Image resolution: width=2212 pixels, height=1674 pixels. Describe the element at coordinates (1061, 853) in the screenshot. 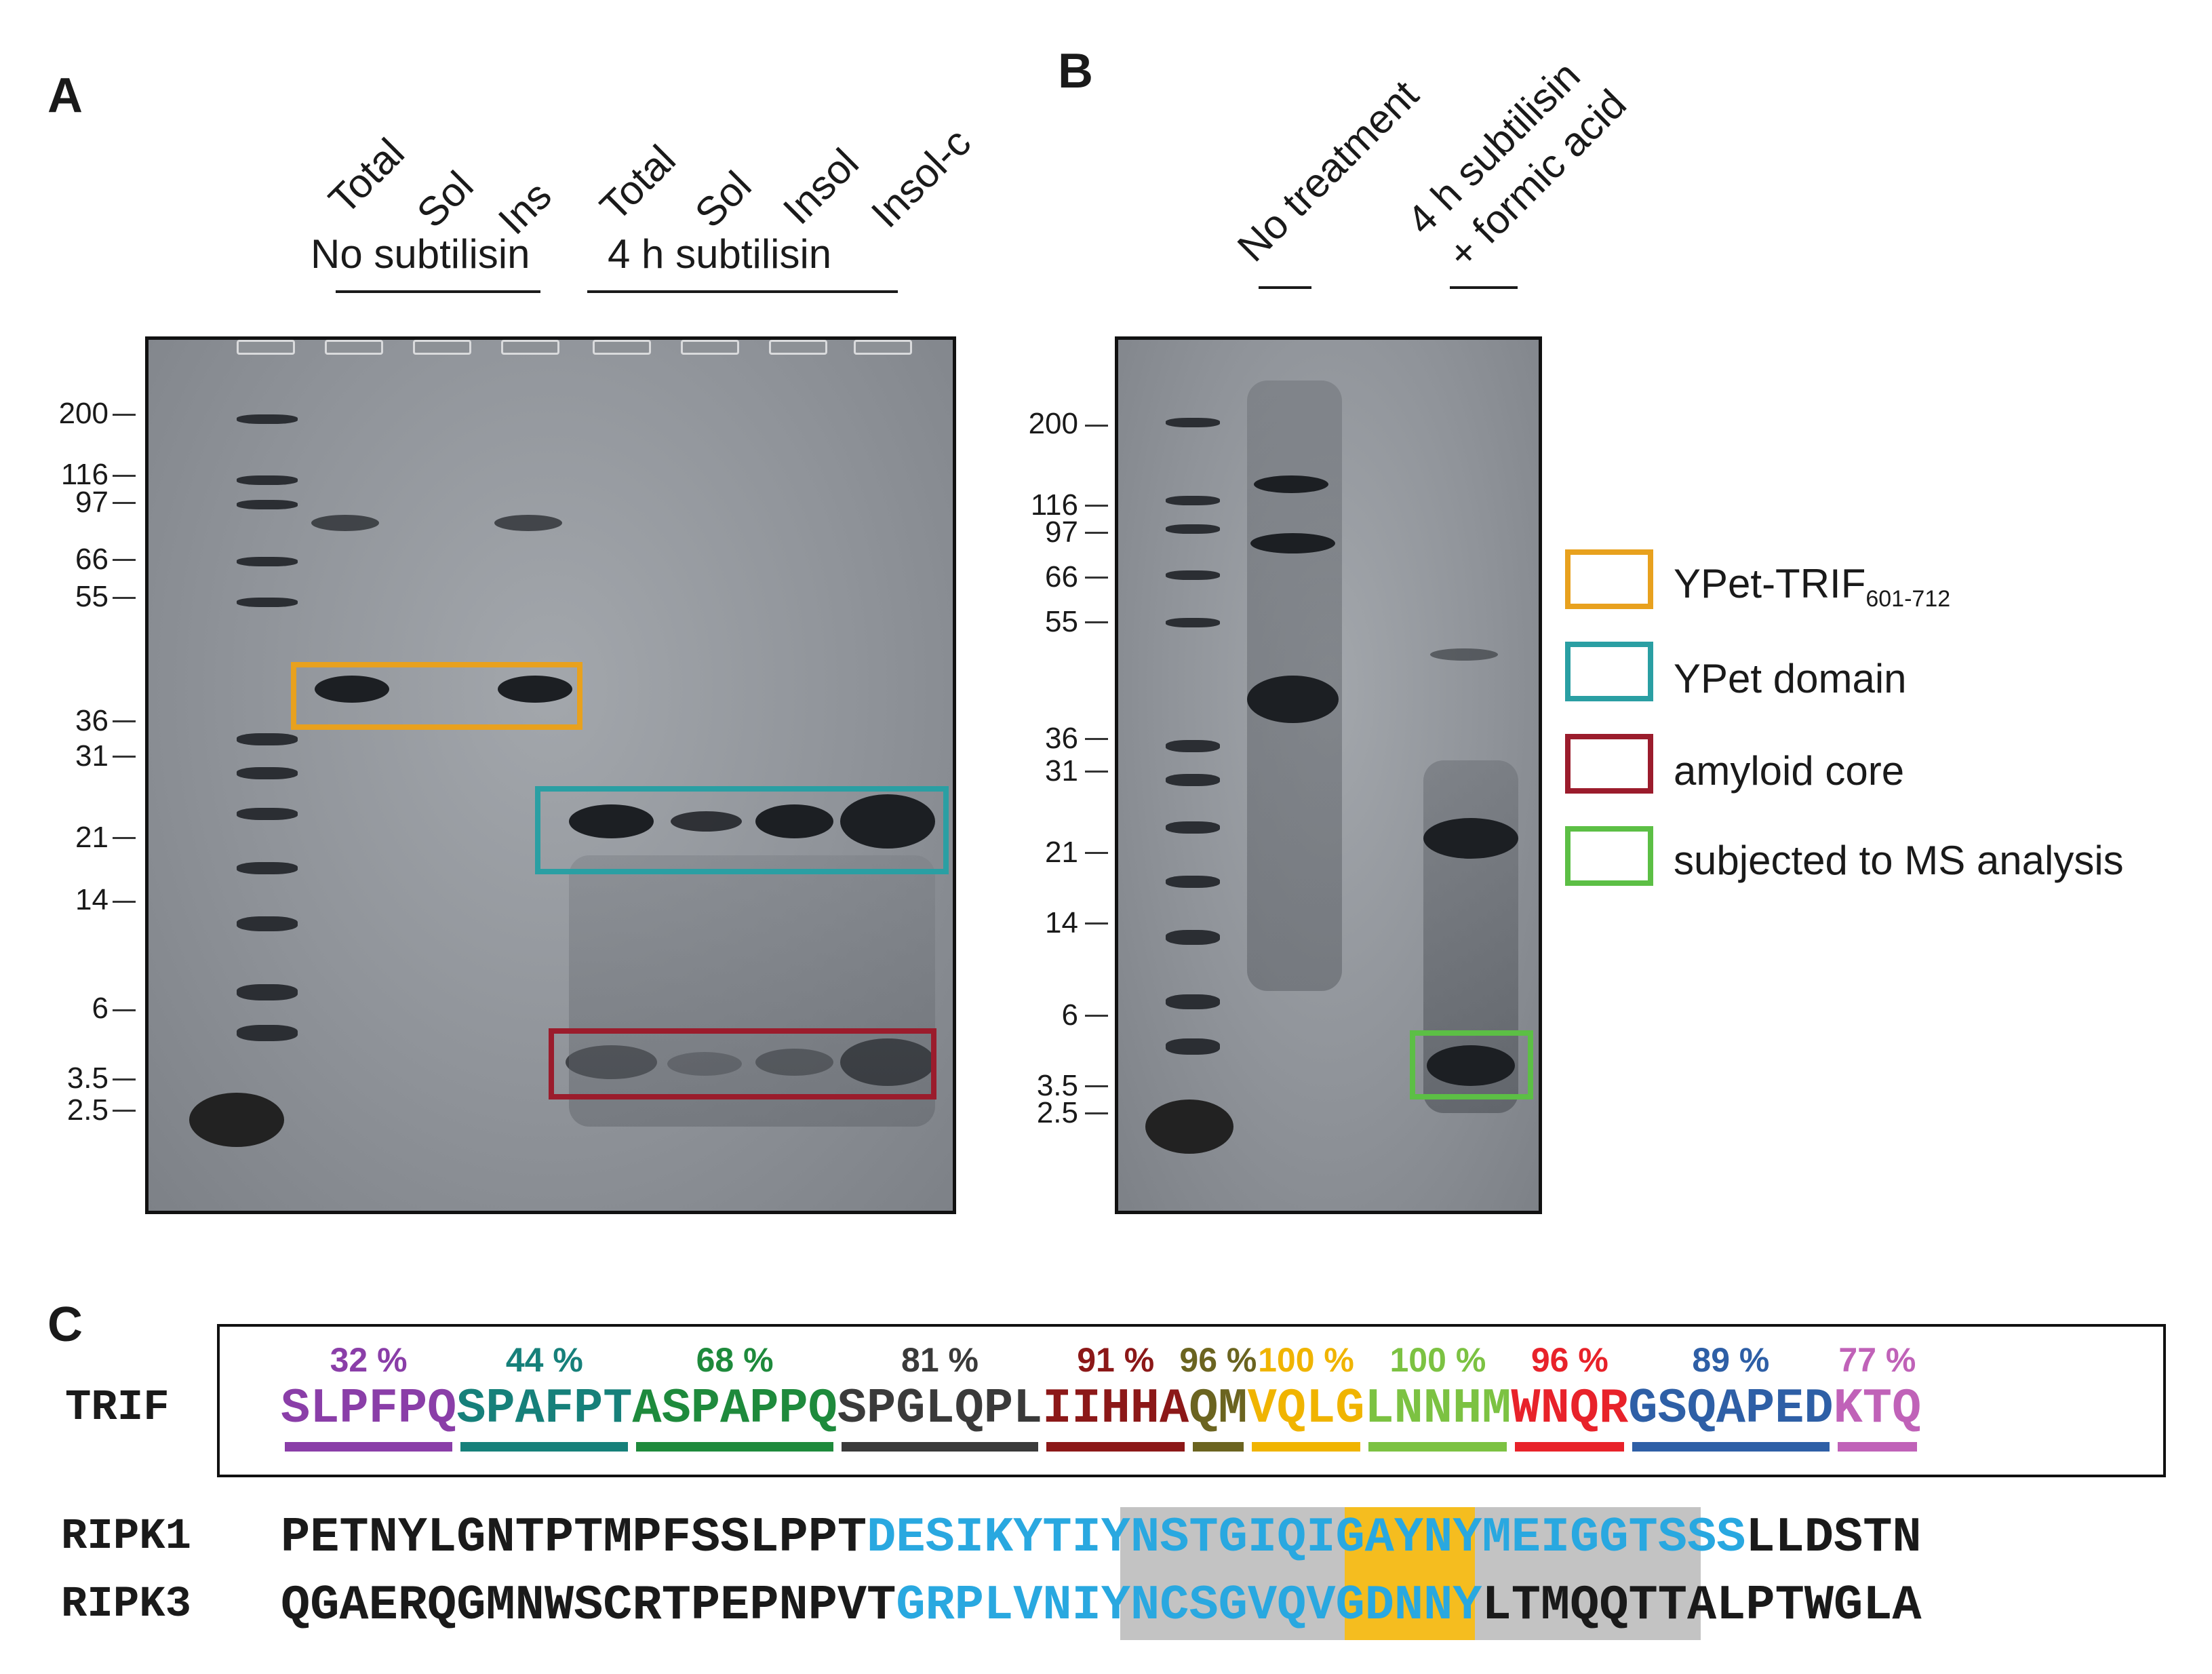

I see `mw-b-21: 21` at that location.